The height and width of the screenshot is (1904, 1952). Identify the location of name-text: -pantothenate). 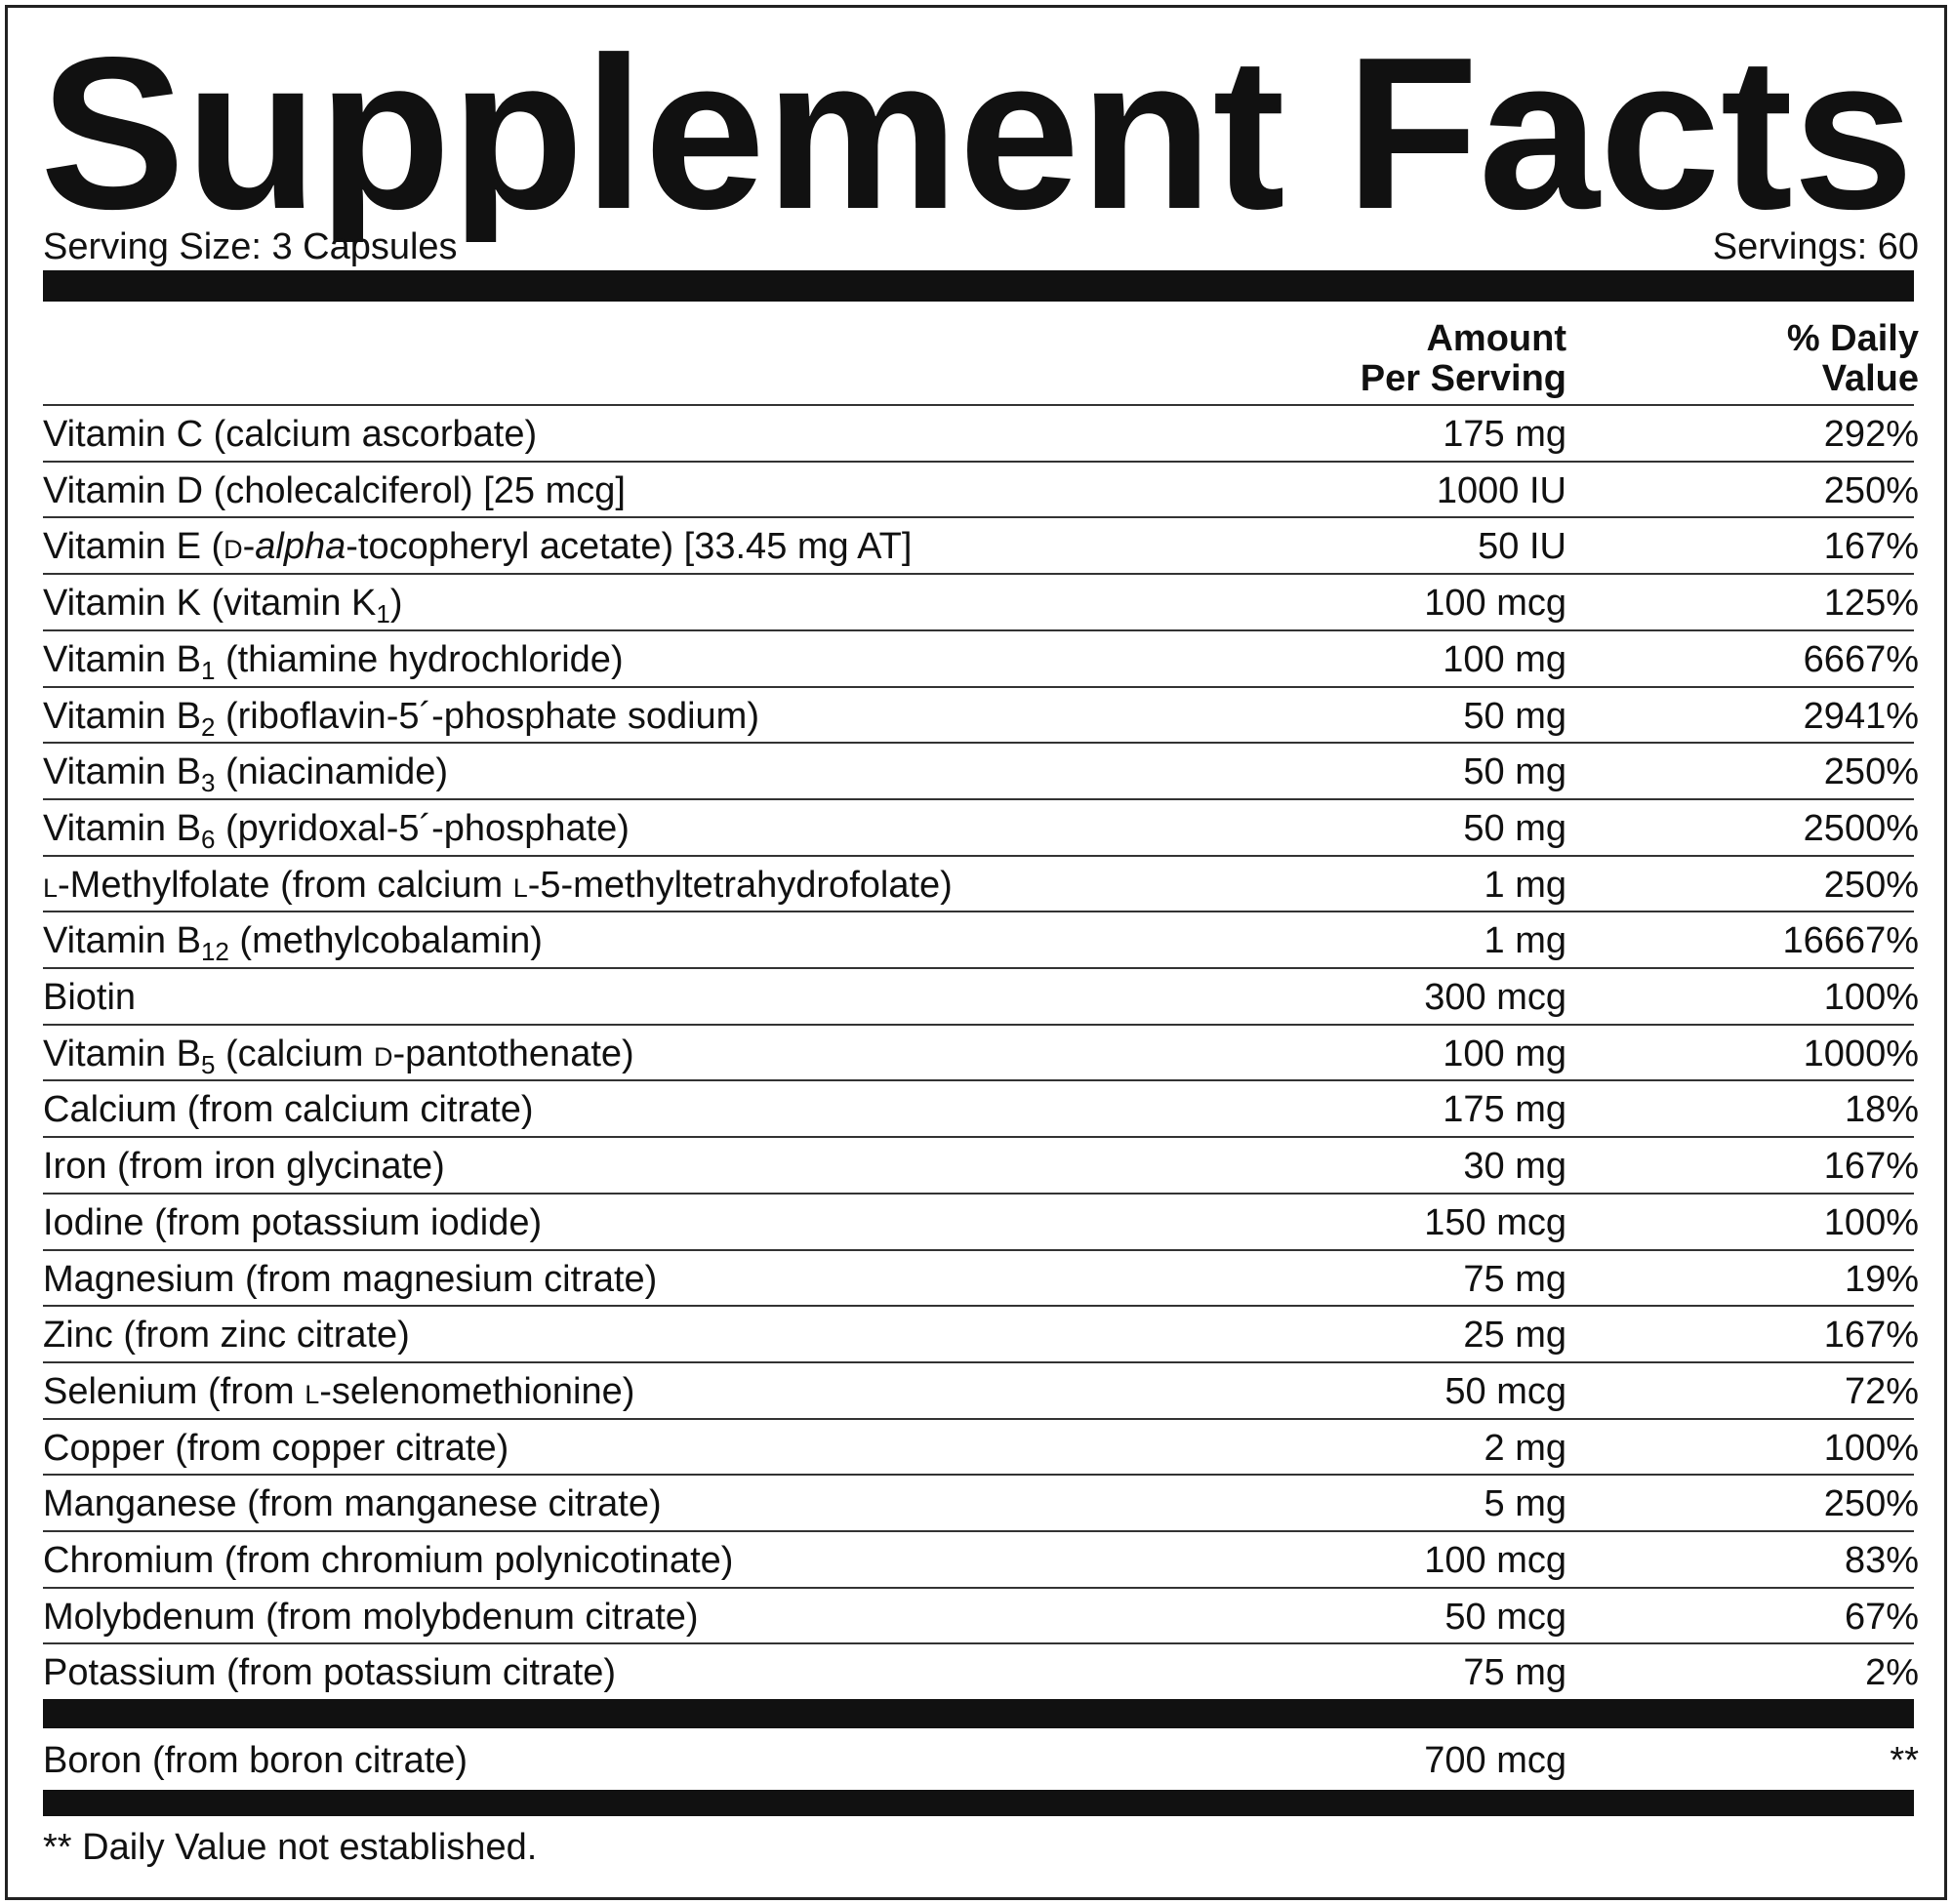
(513, 1053).